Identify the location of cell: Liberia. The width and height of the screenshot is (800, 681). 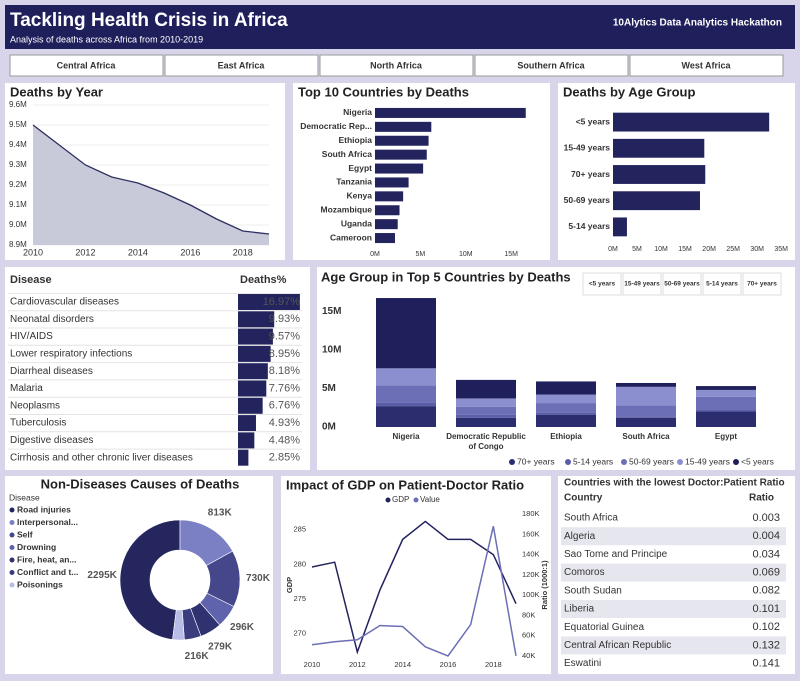
(579, 609).